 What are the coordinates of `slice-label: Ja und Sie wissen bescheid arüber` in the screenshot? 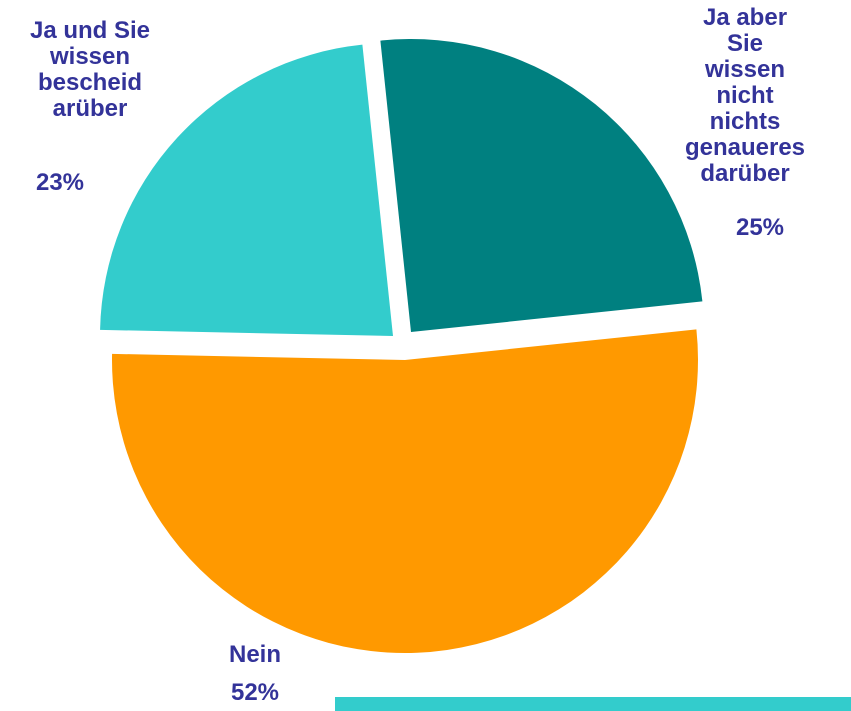 It's located at (90, 69).